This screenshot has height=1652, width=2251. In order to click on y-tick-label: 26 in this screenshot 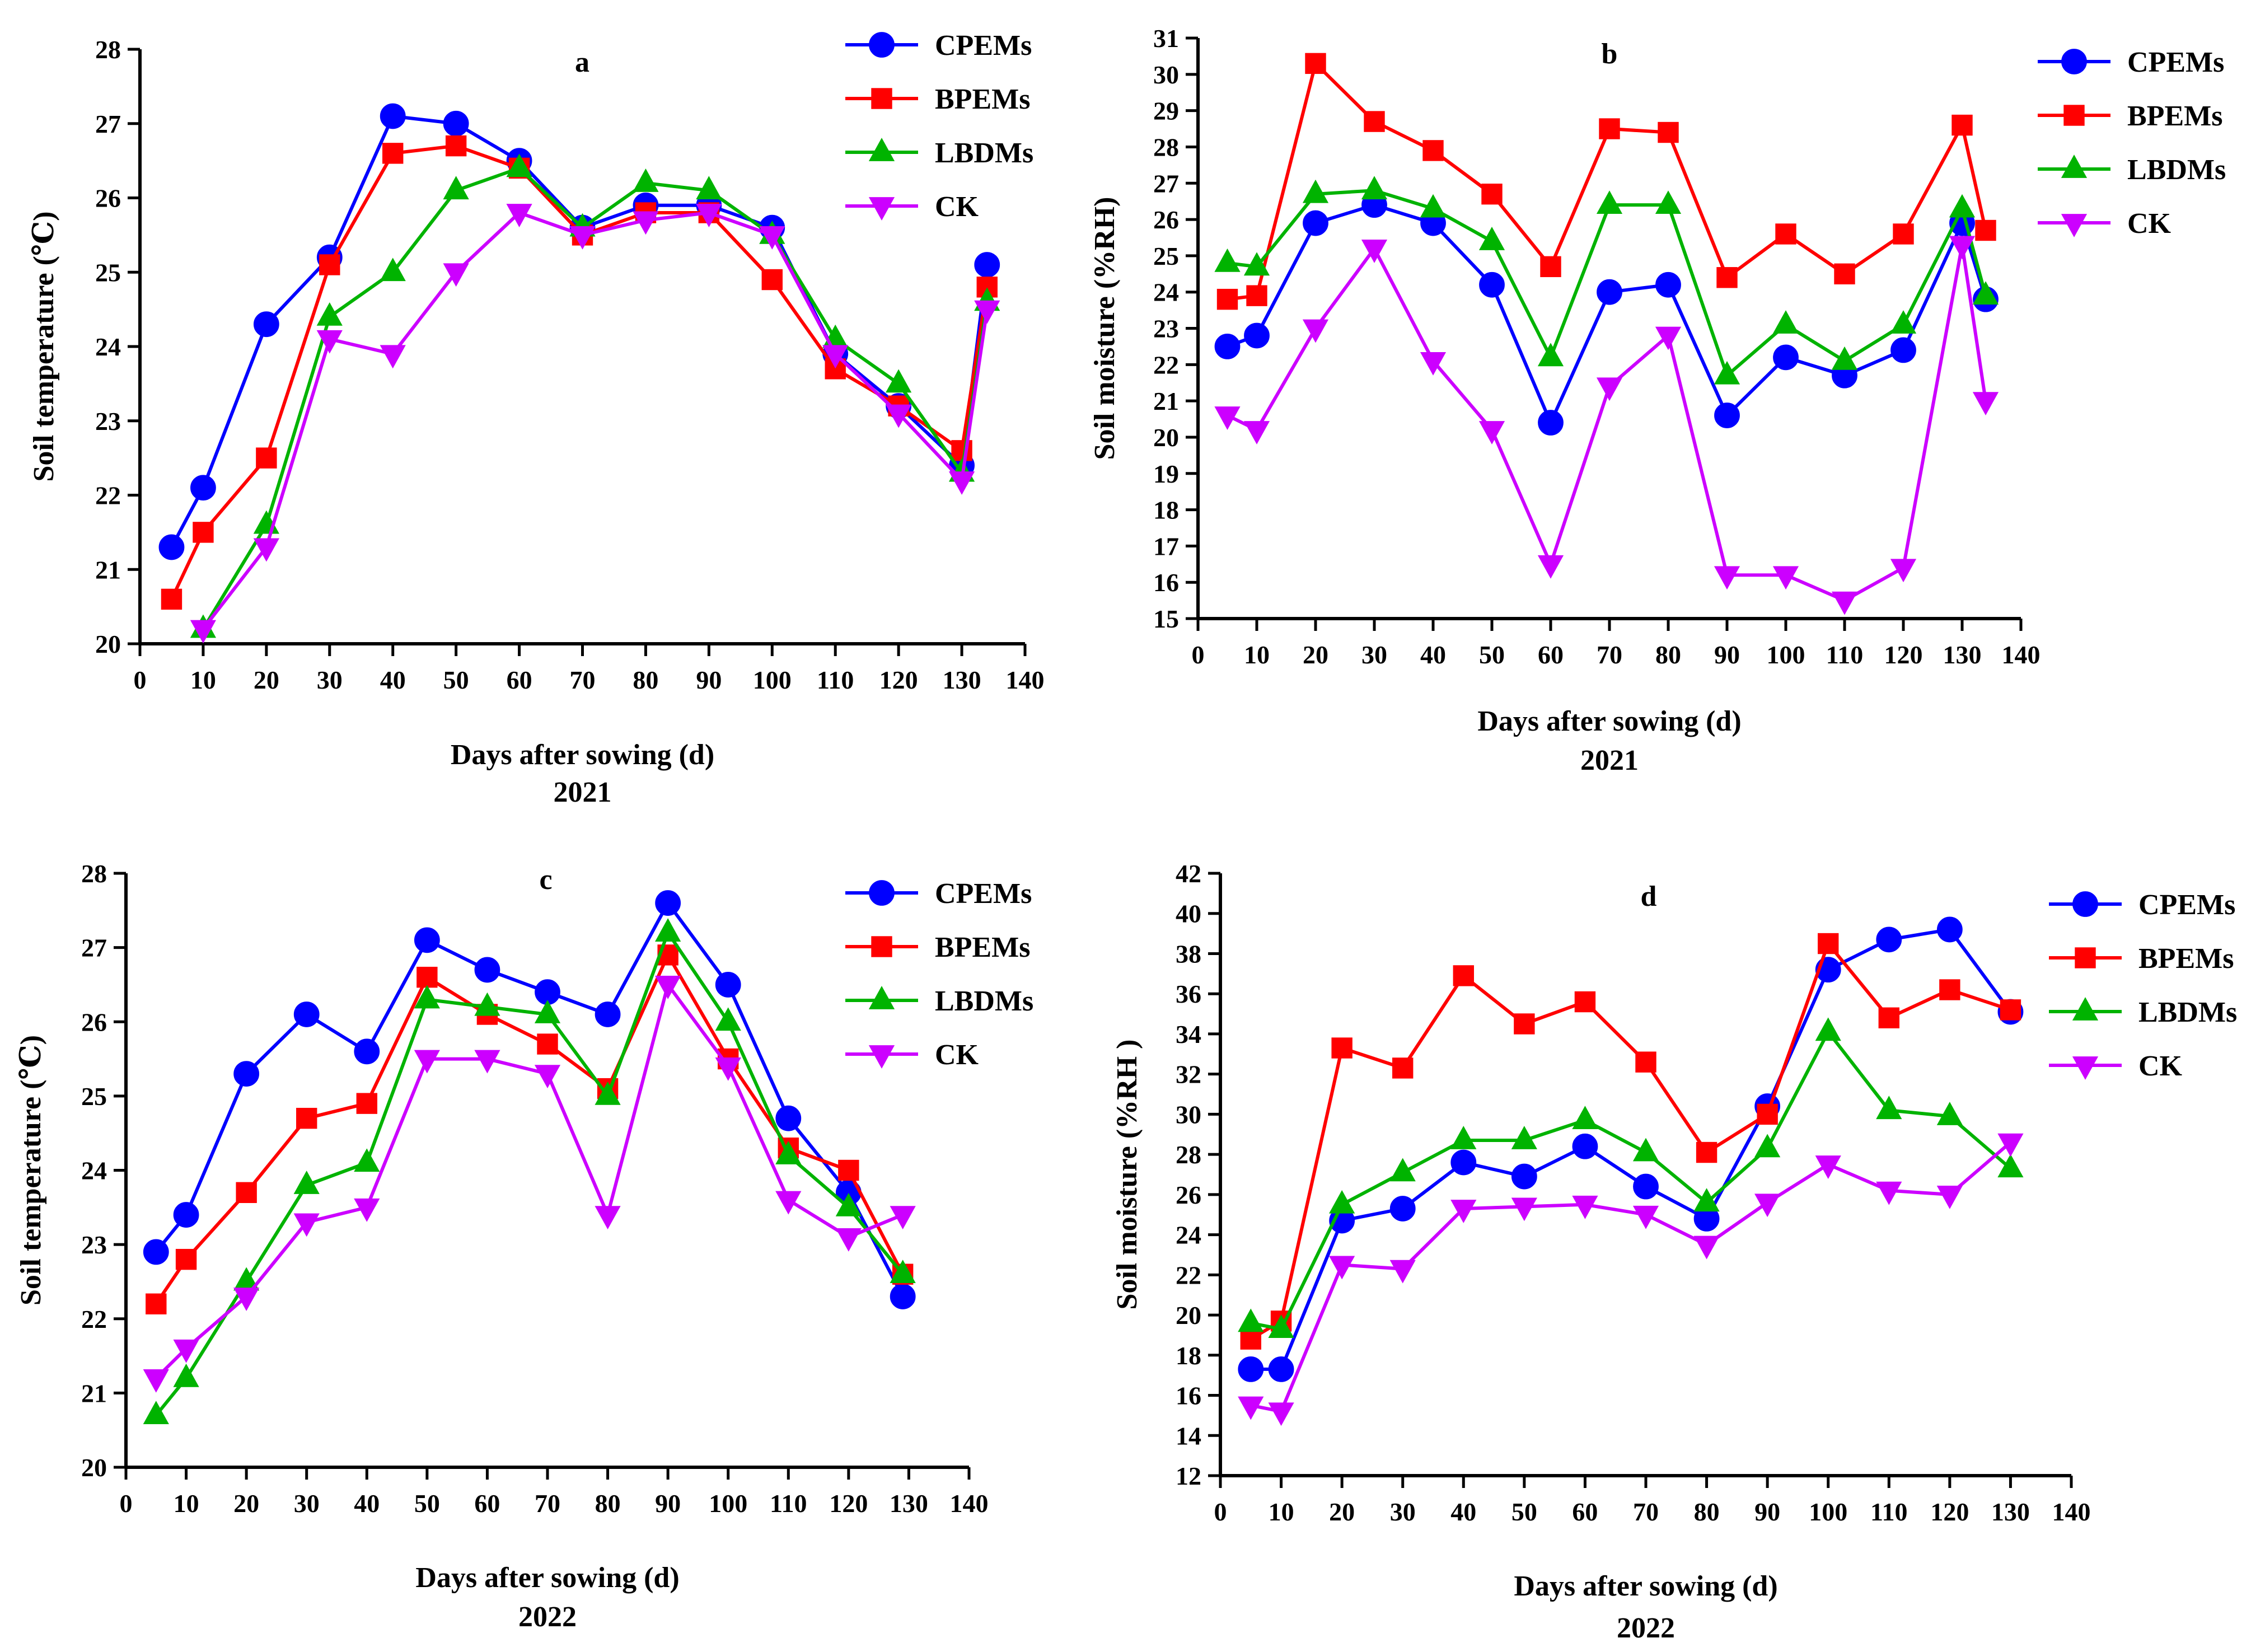, I will do `click(1188, 1195)`.